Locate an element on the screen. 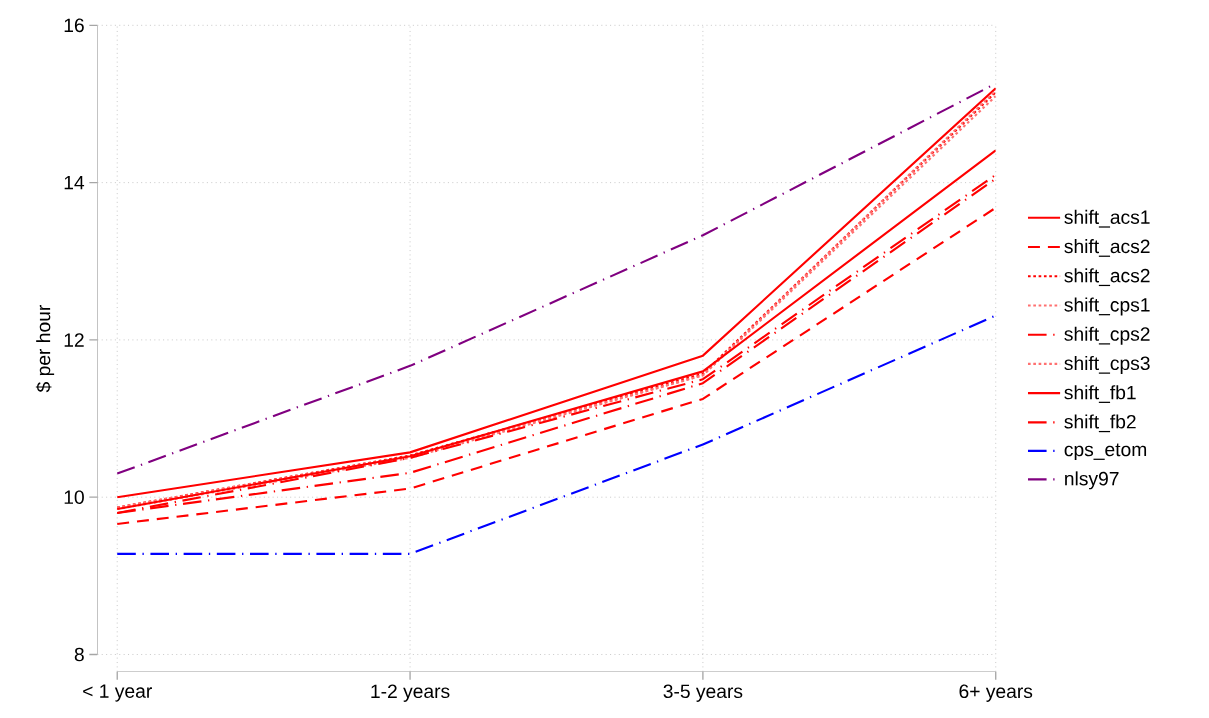 Image resolution: width=1209 pixels, height=718 pixels. legend-label: shift_cps1 is located at coordinates (1107, 306).